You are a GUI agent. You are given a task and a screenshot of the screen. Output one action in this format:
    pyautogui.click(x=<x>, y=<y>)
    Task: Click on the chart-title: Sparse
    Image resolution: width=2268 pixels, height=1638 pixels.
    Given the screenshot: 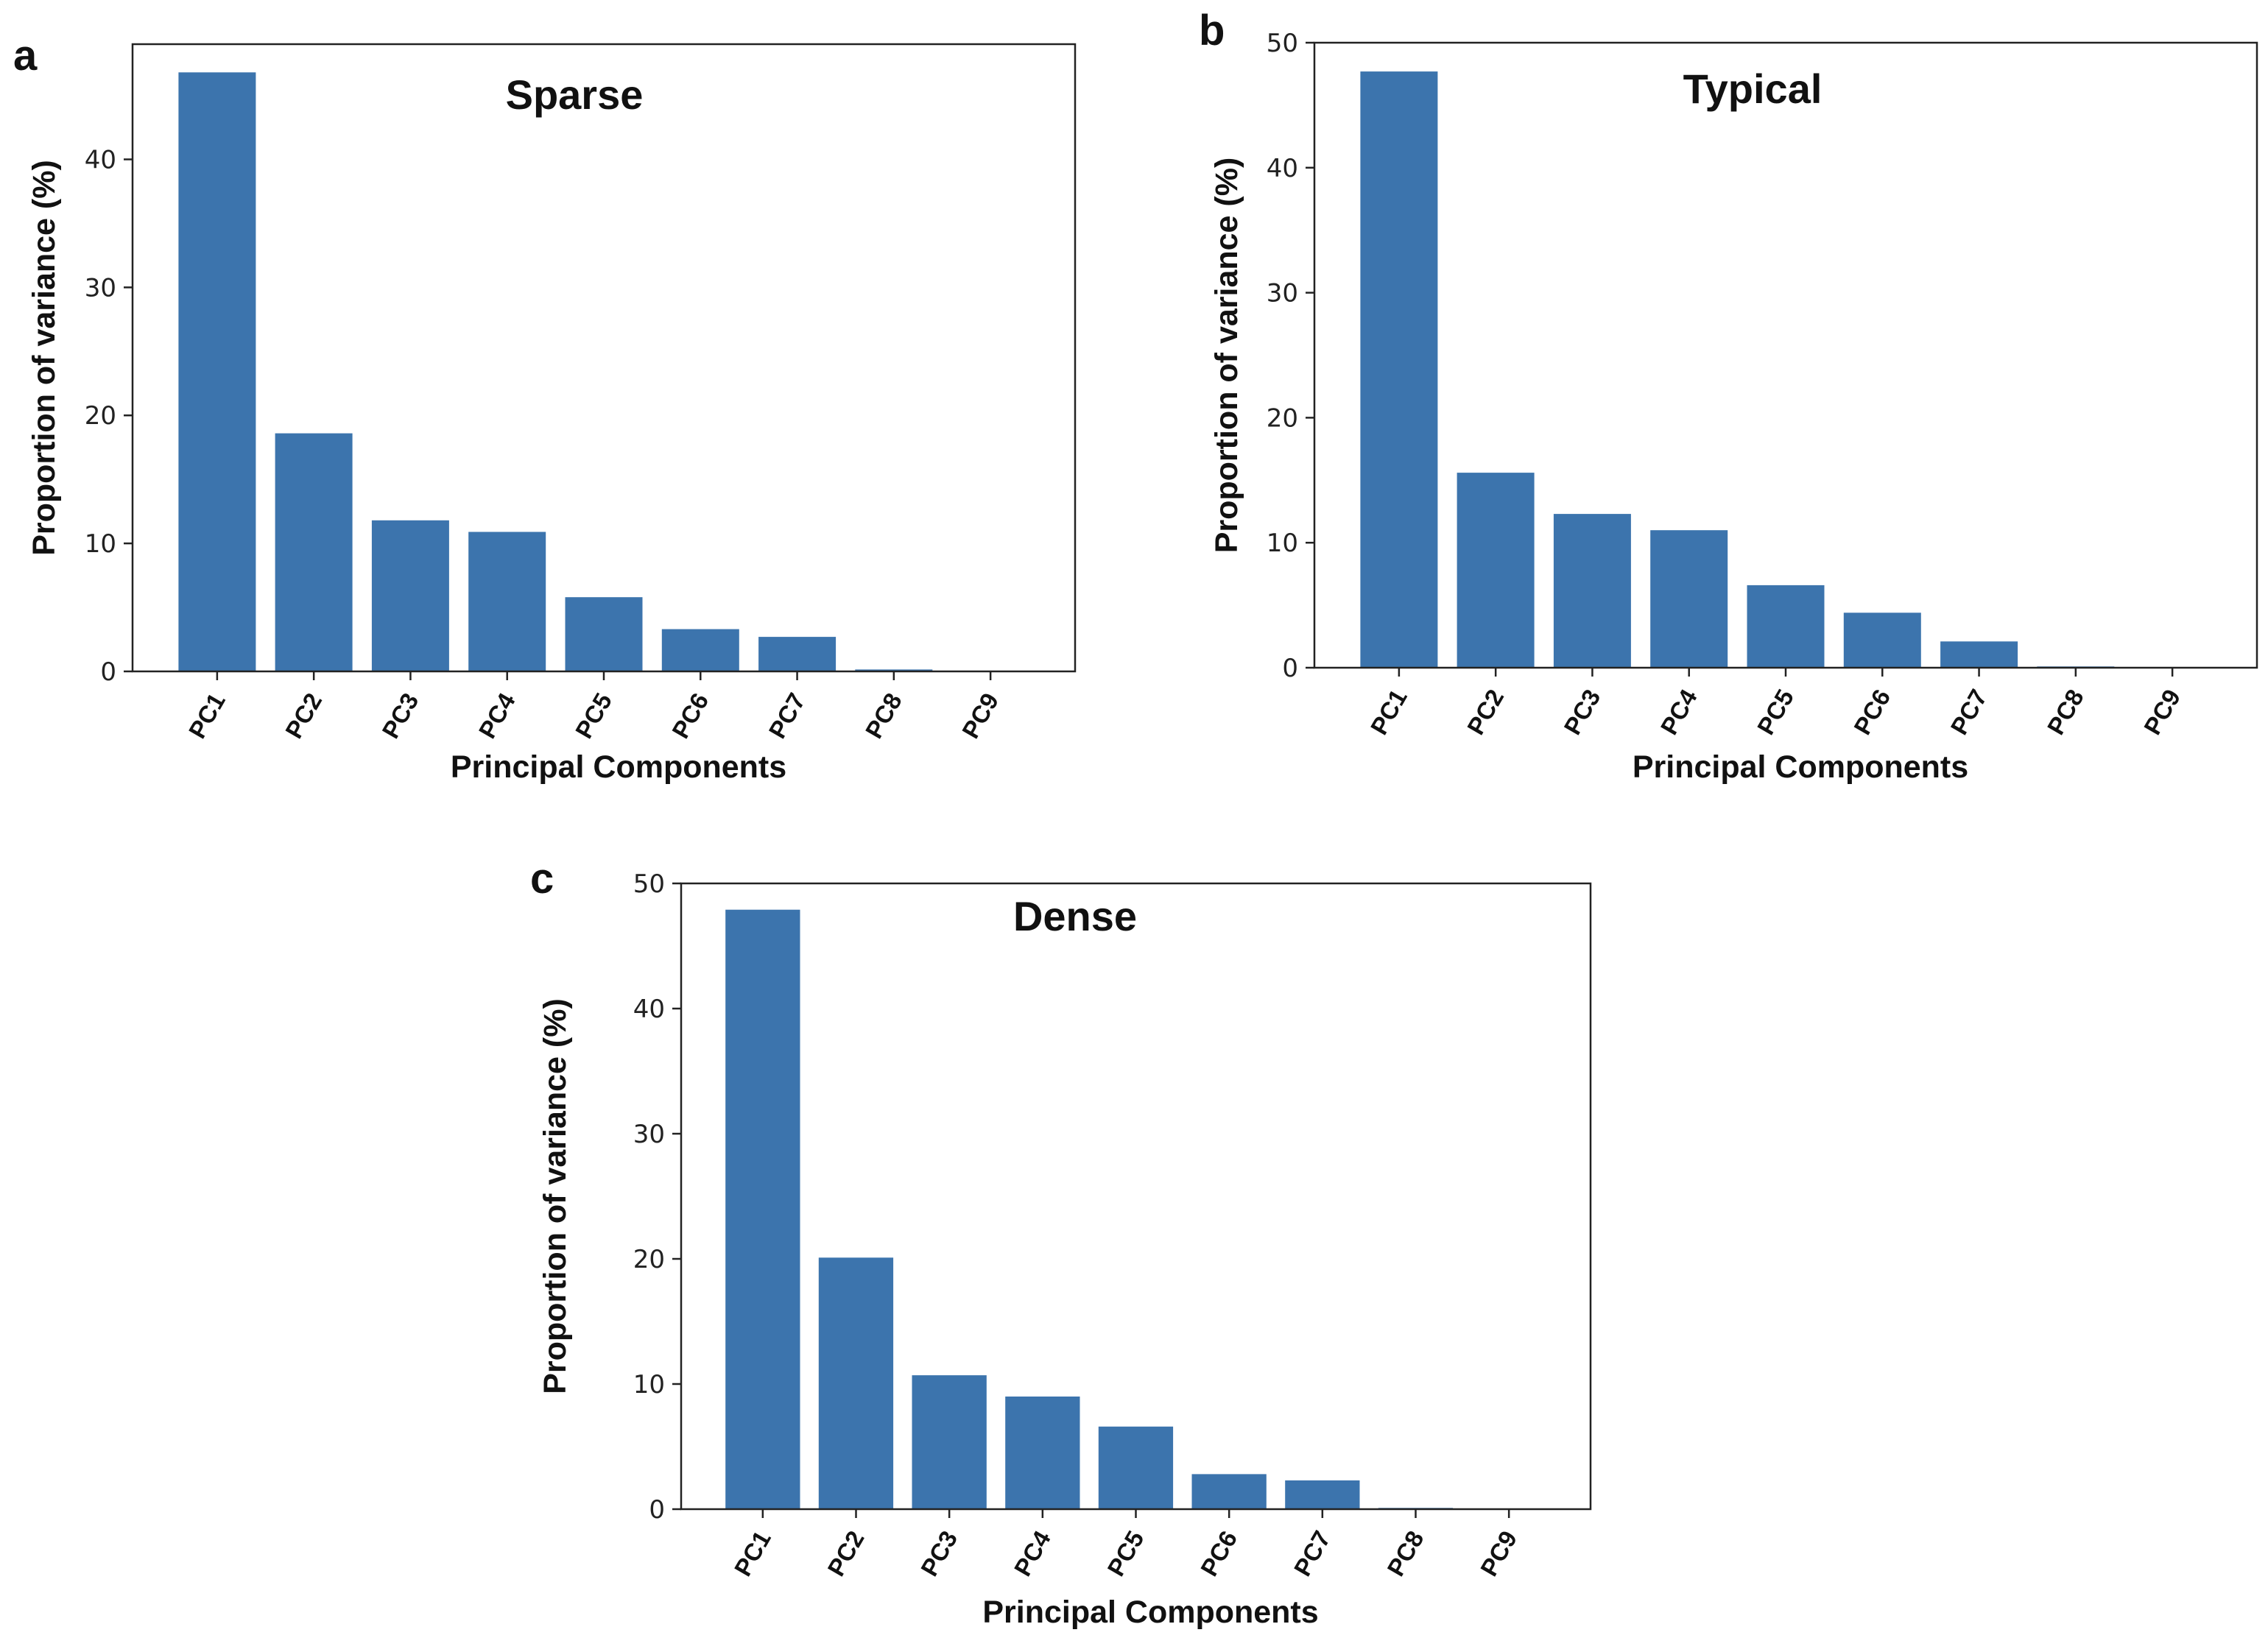 What is the action you would take?
    pyautogui.click(x=575, y=94)
    